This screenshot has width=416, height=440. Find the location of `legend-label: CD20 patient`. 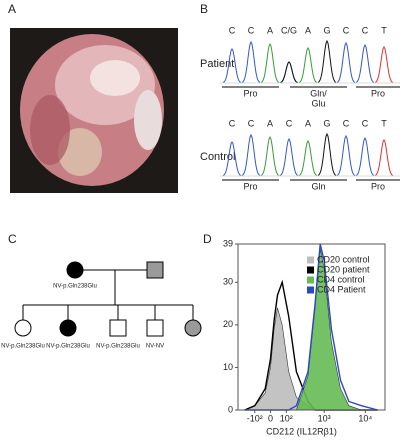

legend-label: CD20 patient is located at coordinates (343, 269).